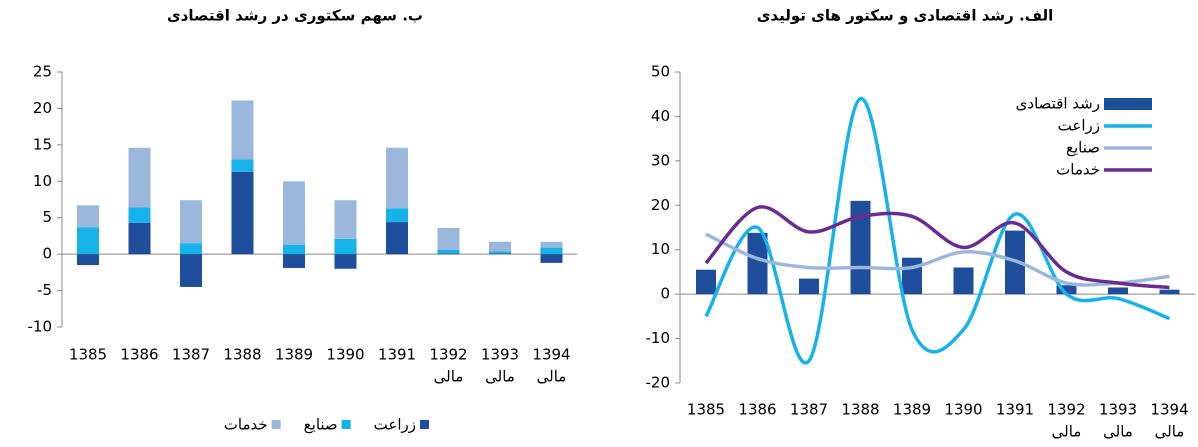  I want to click on y-tick-label: 25, so click(42, 72).